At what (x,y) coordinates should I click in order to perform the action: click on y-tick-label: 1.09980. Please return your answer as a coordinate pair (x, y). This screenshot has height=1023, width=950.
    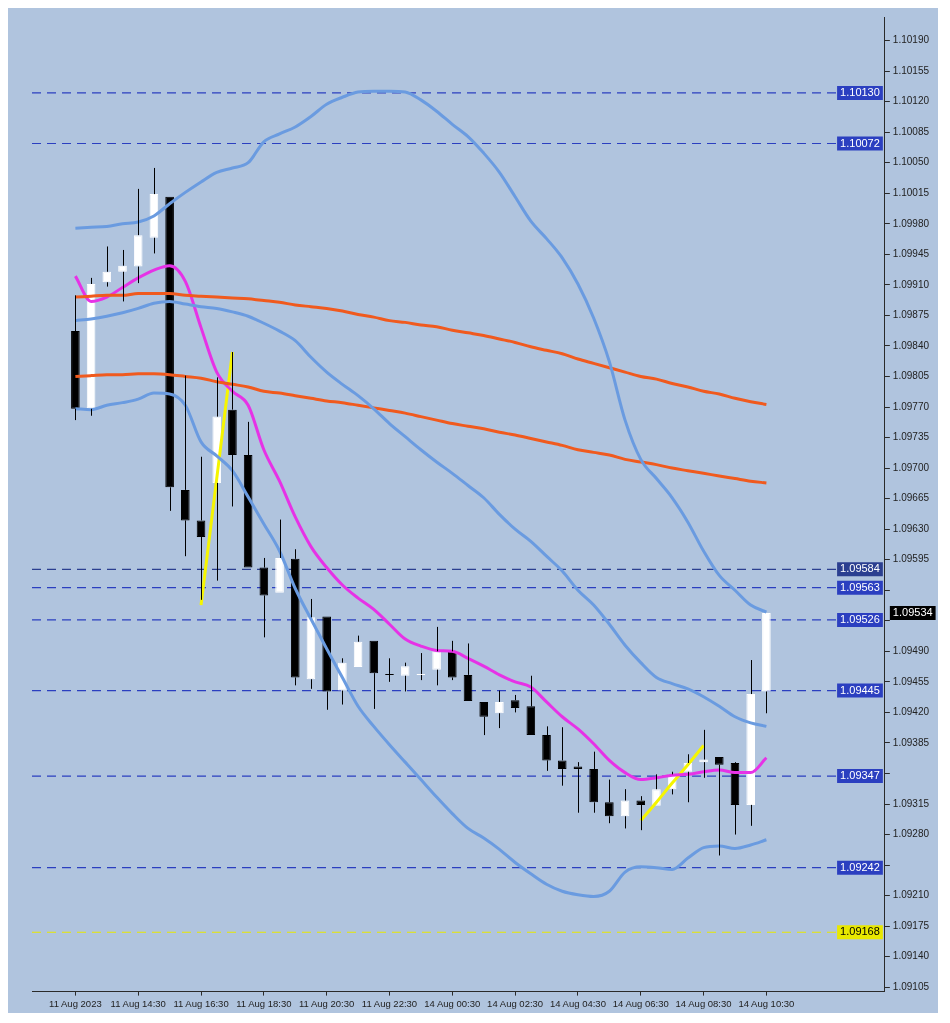
    Looking at the image, I should click on (911, 223).